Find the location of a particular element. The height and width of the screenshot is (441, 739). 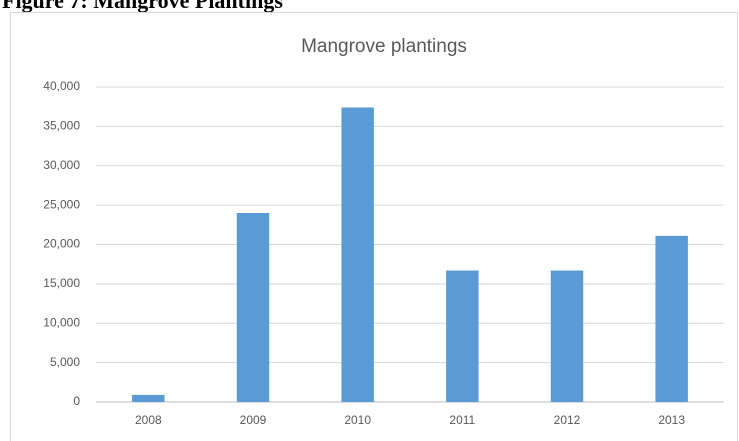

x-tick-label: 2013 is located at coordinates (671, 420).